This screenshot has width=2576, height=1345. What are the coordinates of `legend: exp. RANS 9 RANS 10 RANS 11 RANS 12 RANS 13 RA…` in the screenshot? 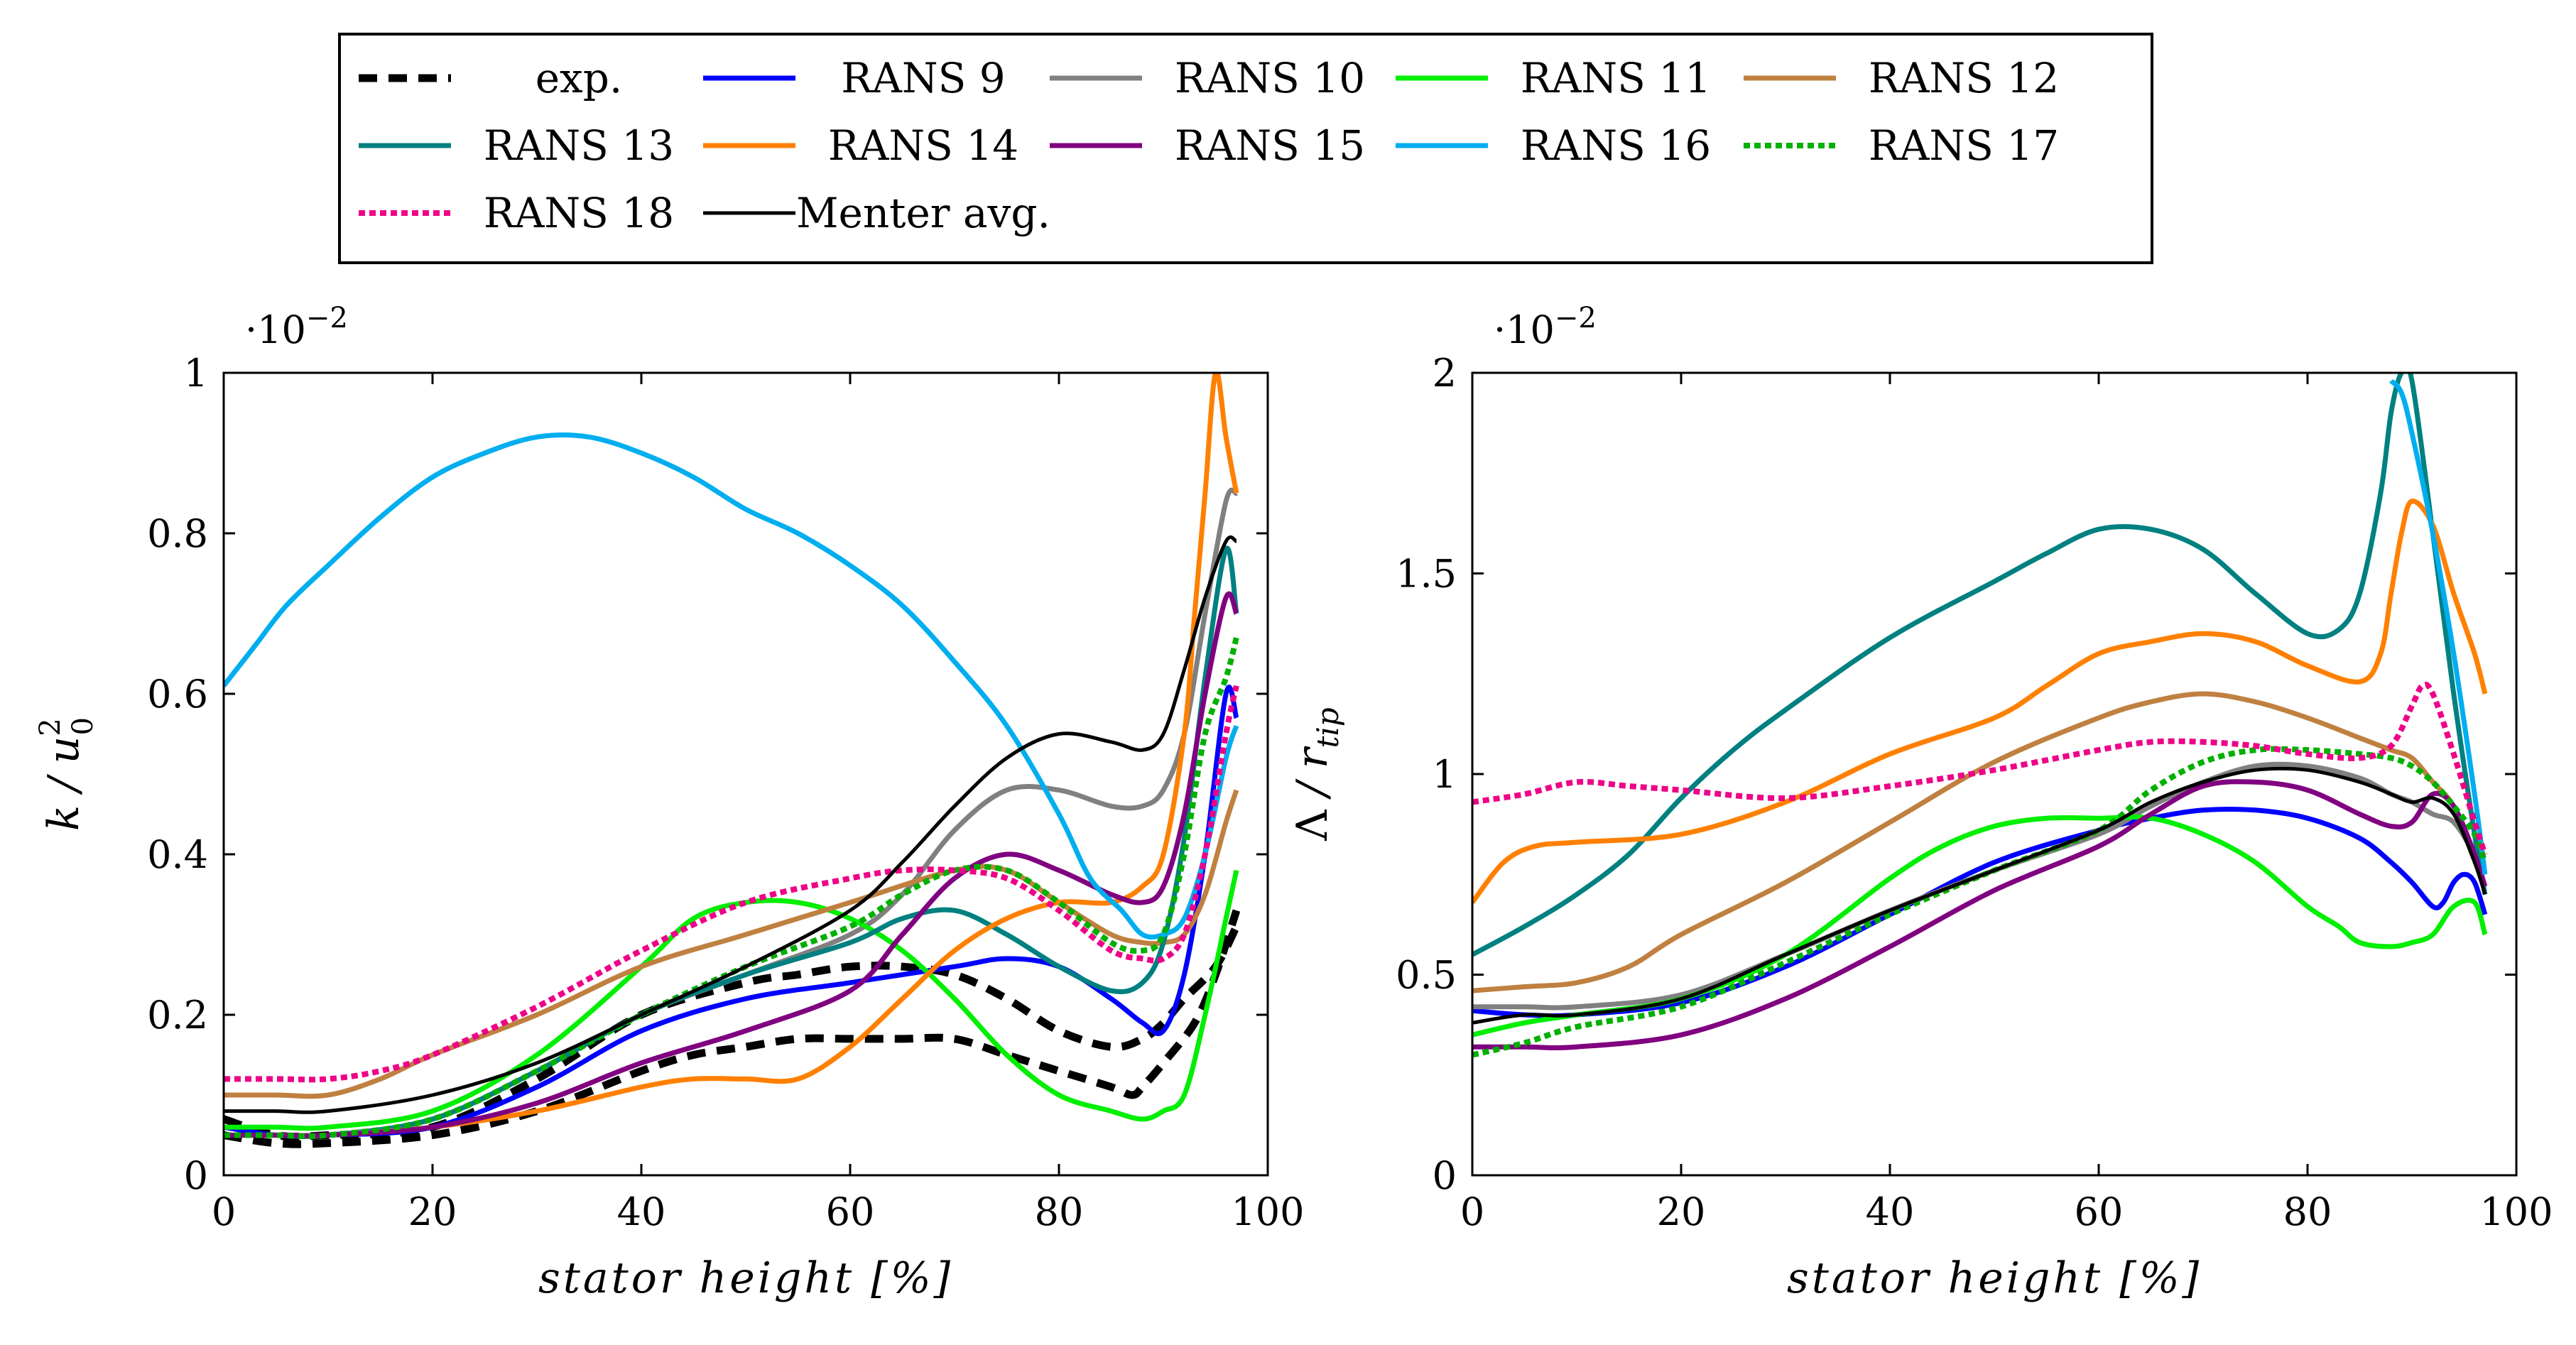 It's located at (1245, 148).